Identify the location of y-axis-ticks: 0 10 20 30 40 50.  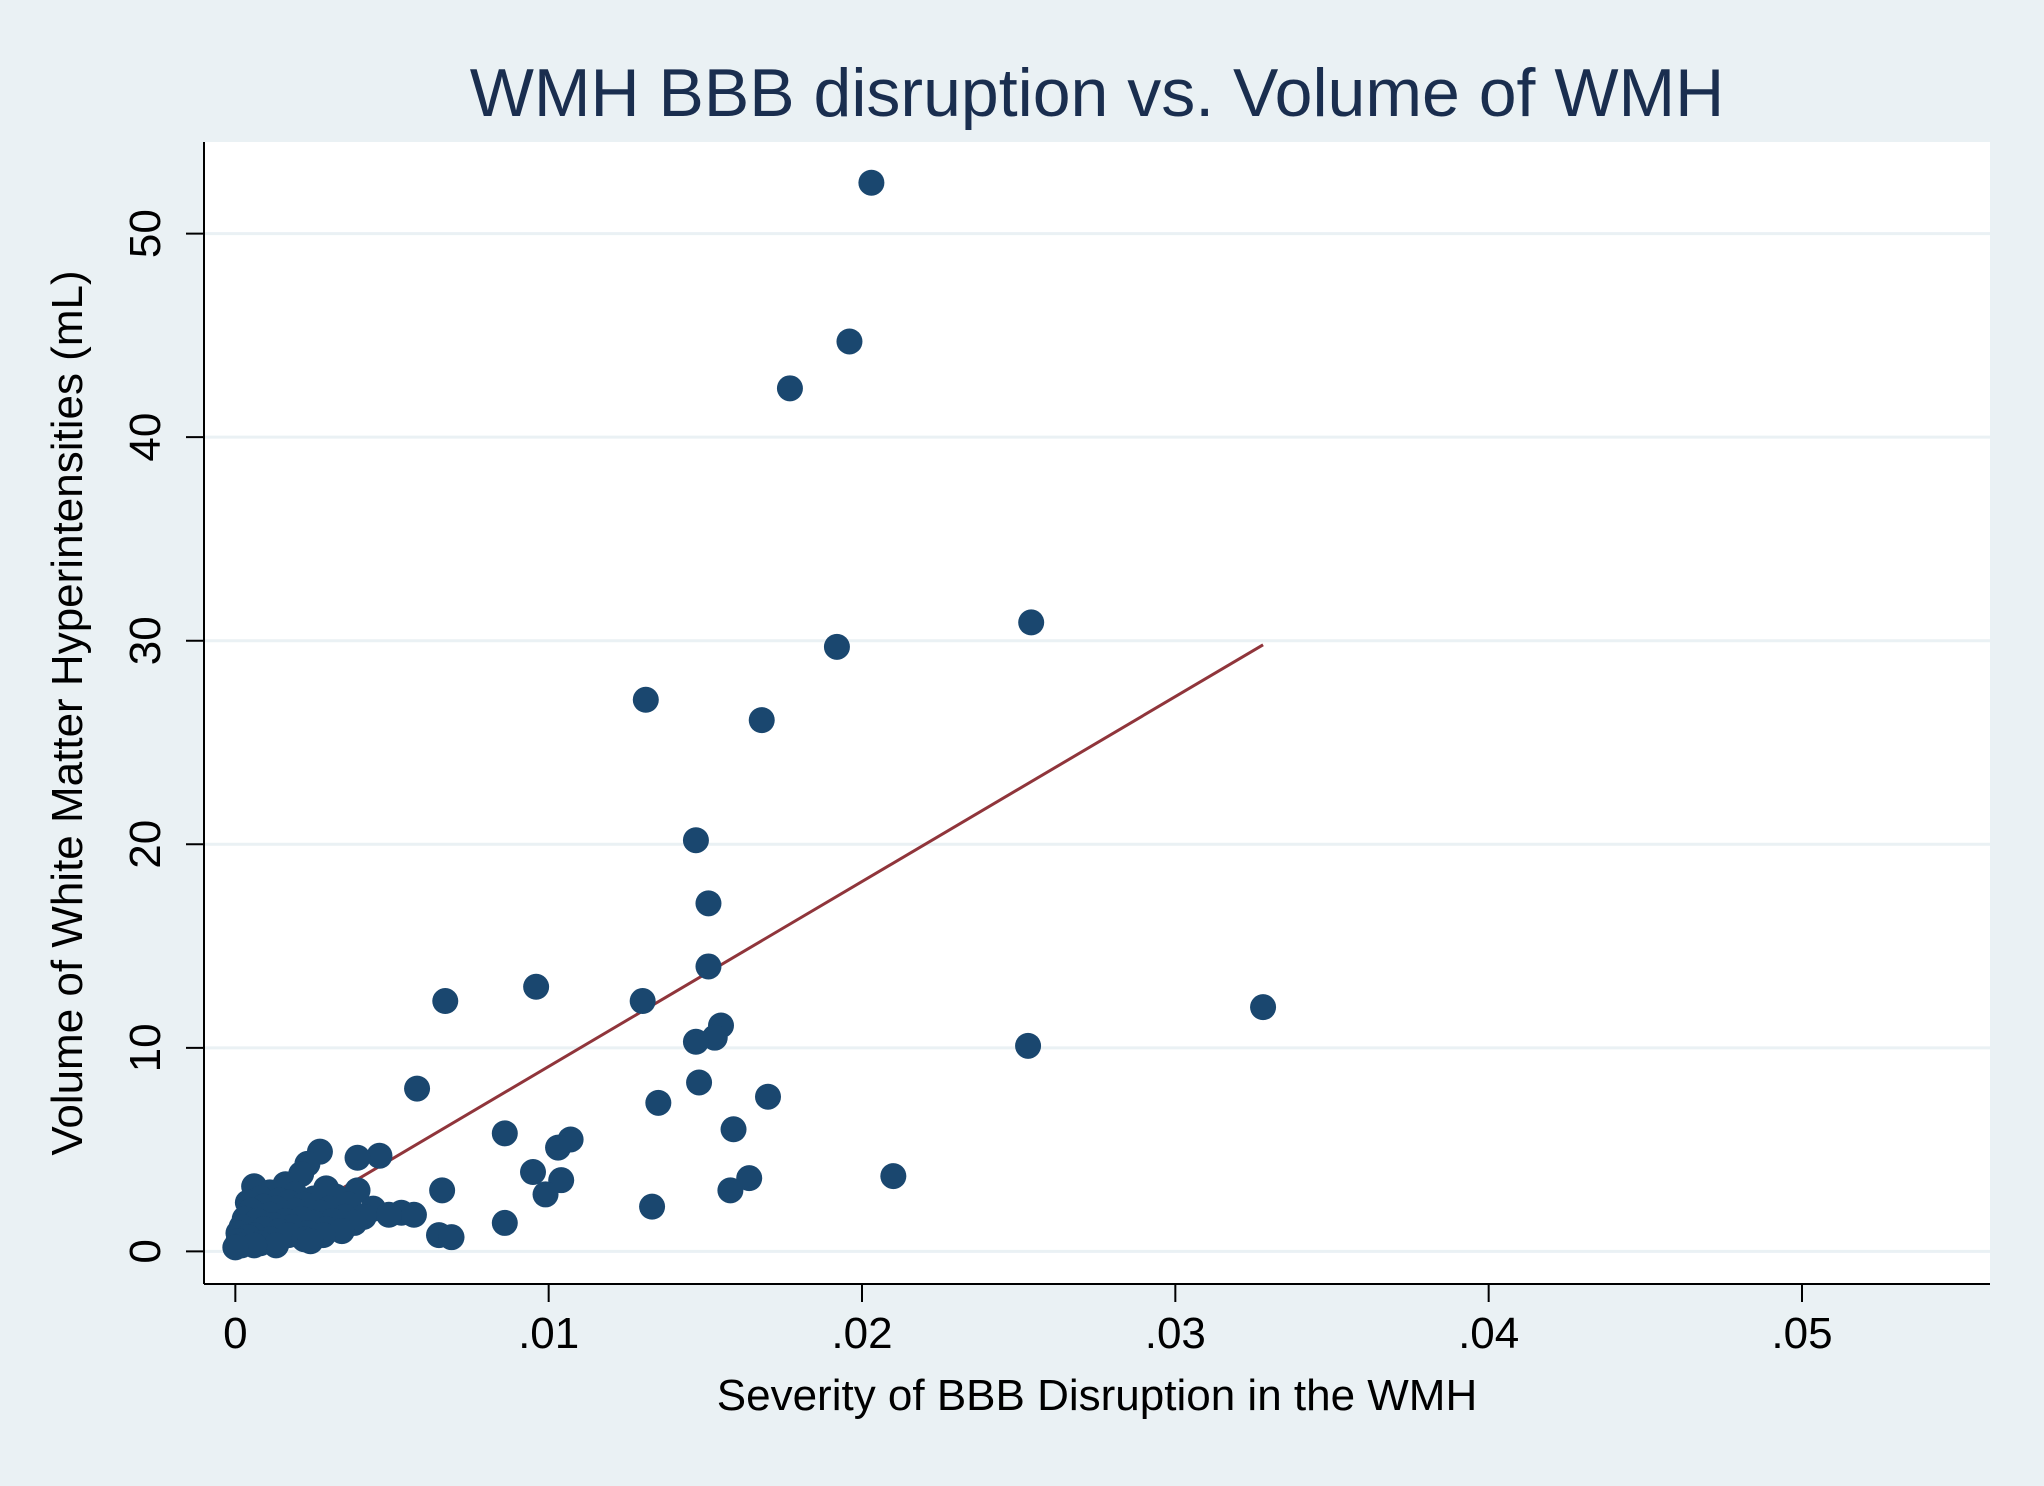
(162, 736).